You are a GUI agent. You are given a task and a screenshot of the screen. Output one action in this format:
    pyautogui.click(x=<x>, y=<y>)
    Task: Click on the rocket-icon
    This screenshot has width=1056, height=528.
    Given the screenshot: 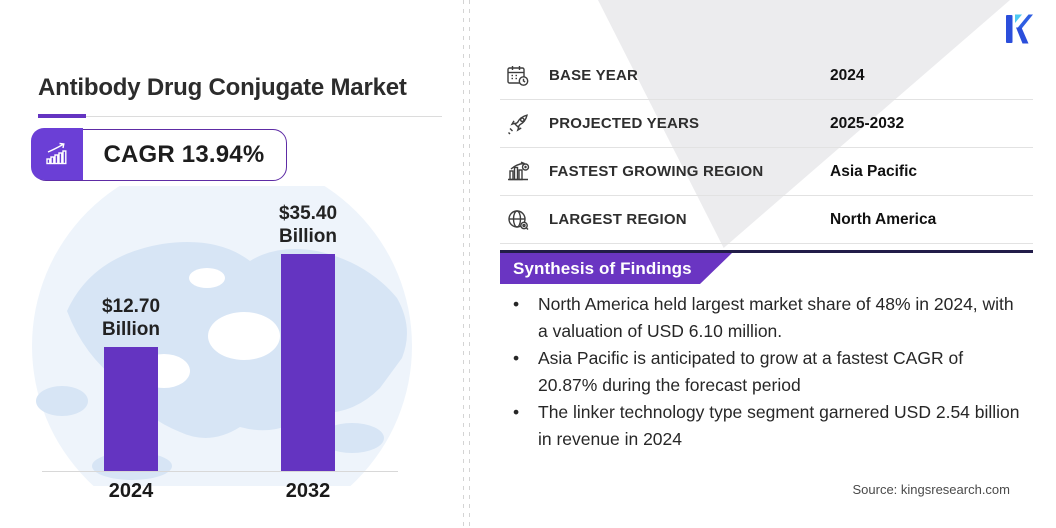 What is the action you would take?
    pyautogui.click(x=517, y=123)
    